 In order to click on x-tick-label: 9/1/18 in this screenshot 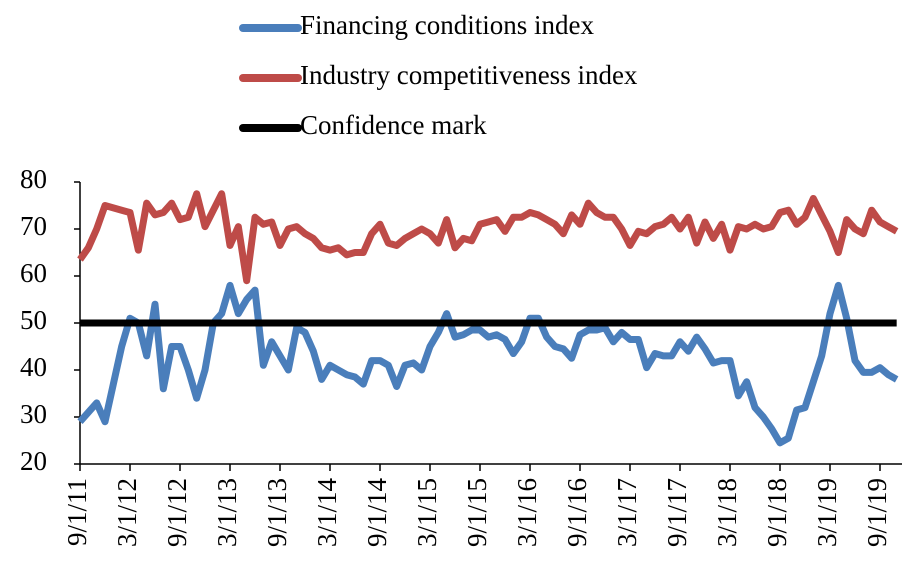, I will do `click(777, 512)`.